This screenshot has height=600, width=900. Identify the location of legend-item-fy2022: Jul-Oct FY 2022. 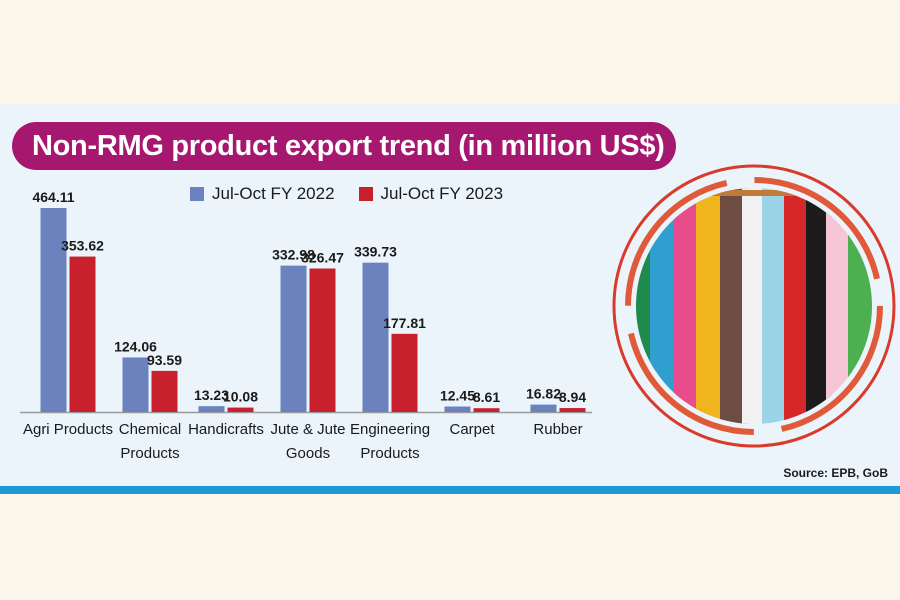
(262, 194).